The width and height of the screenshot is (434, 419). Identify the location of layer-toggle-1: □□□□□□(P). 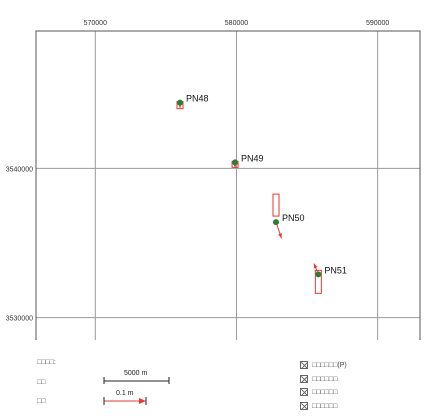
(323, 365).